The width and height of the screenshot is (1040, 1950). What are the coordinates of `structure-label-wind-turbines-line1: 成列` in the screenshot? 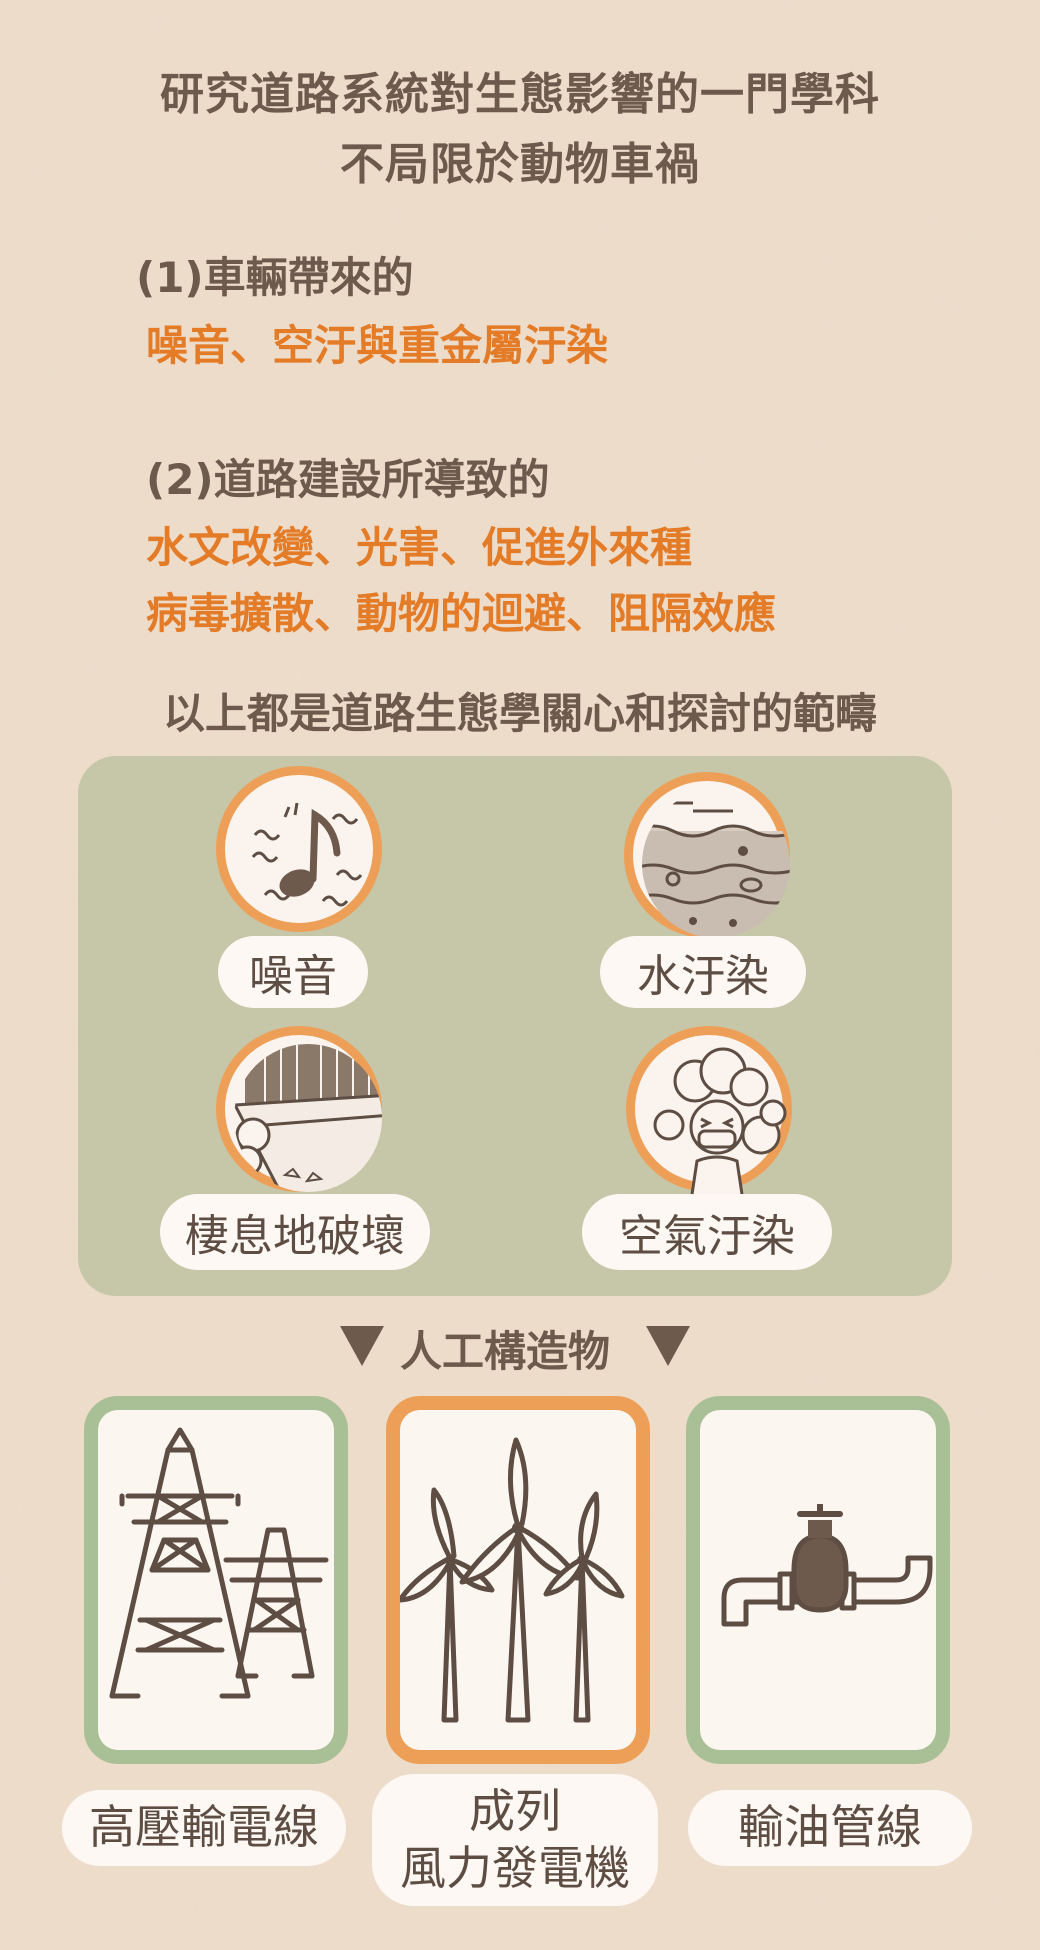 It's located at (515, 1810).